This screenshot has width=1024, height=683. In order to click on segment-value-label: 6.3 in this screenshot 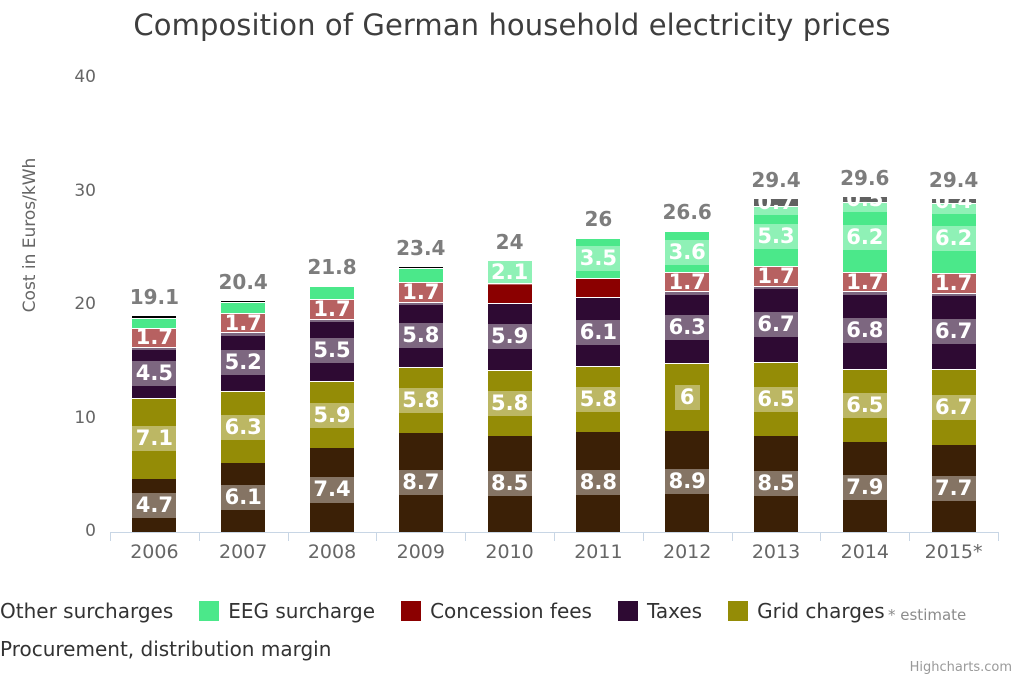, I will do `click(687, 328)`.